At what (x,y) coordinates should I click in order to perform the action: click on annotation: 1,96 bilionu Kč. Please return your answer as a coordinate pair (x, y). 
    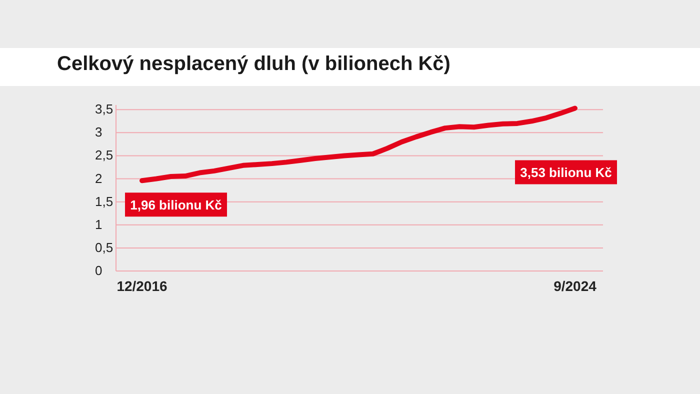
    Looking at the image, I should click on (176, 205).